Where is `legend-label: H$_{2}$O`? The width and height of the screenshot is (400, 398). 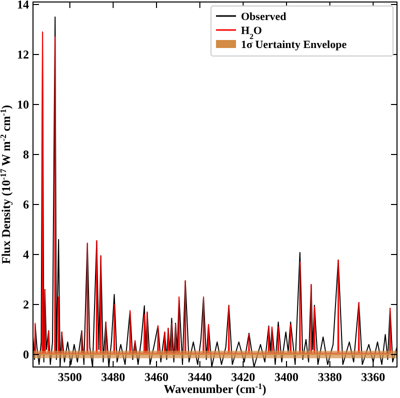 legend-label: H$_{2}$O is located at coordinates (251, 32).